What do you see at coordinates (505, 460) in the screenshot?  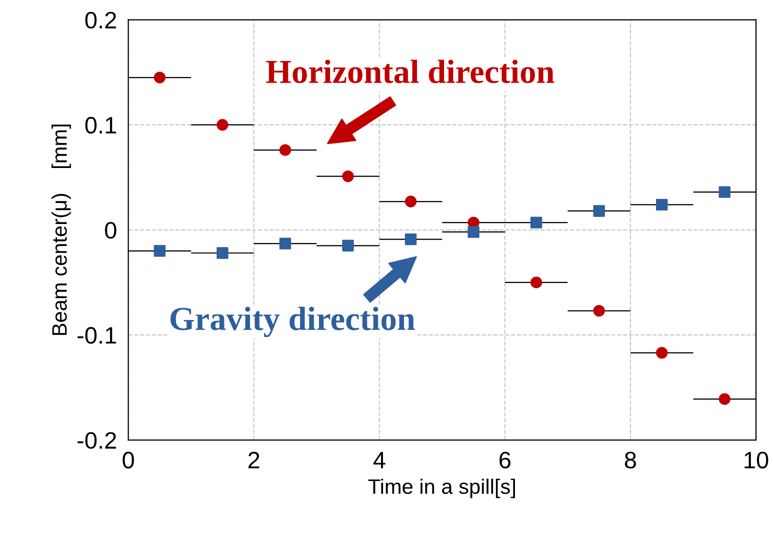 I see `x-tick-label: 6` at bounding box center [505, 460].